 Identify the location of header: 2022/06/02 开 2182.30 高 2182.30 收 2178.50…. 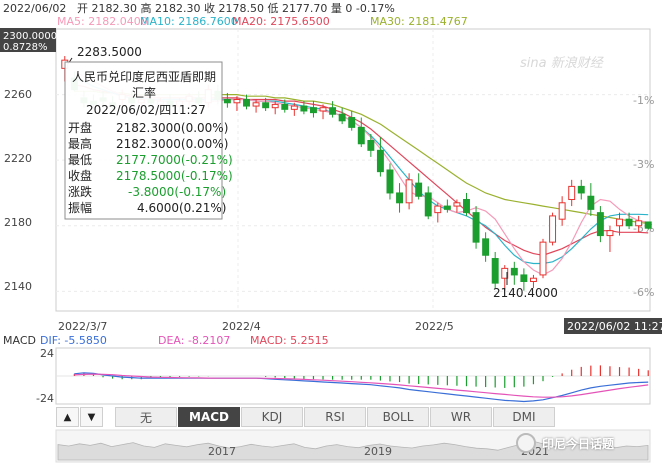
(235, 14).